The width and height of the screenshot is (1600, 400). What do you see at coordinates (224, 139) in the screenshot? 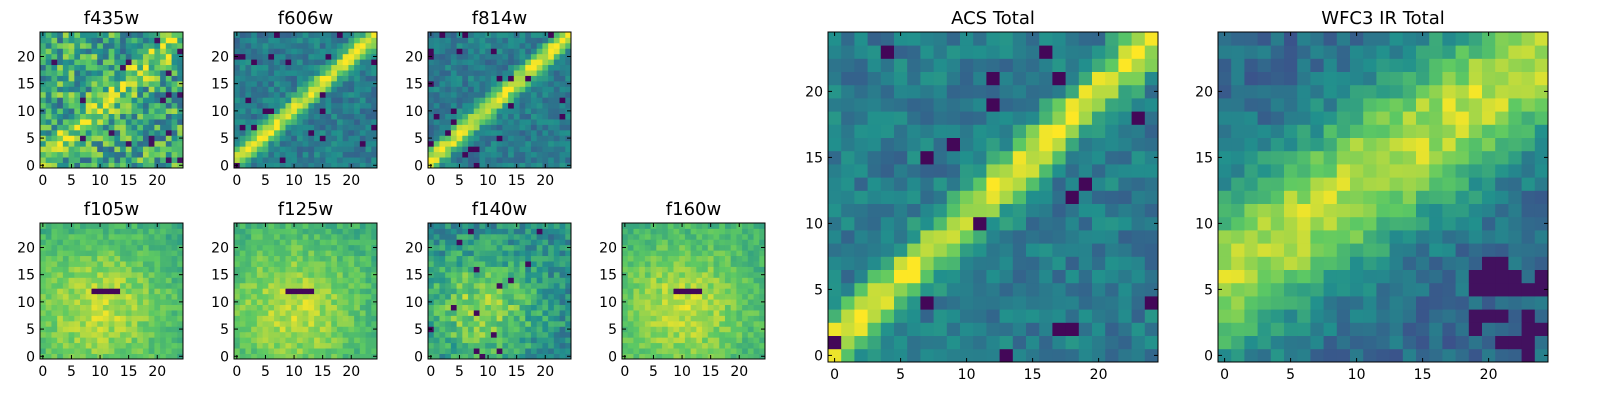
I see `y-tick-label: 5` at bounding box center [224, 139].